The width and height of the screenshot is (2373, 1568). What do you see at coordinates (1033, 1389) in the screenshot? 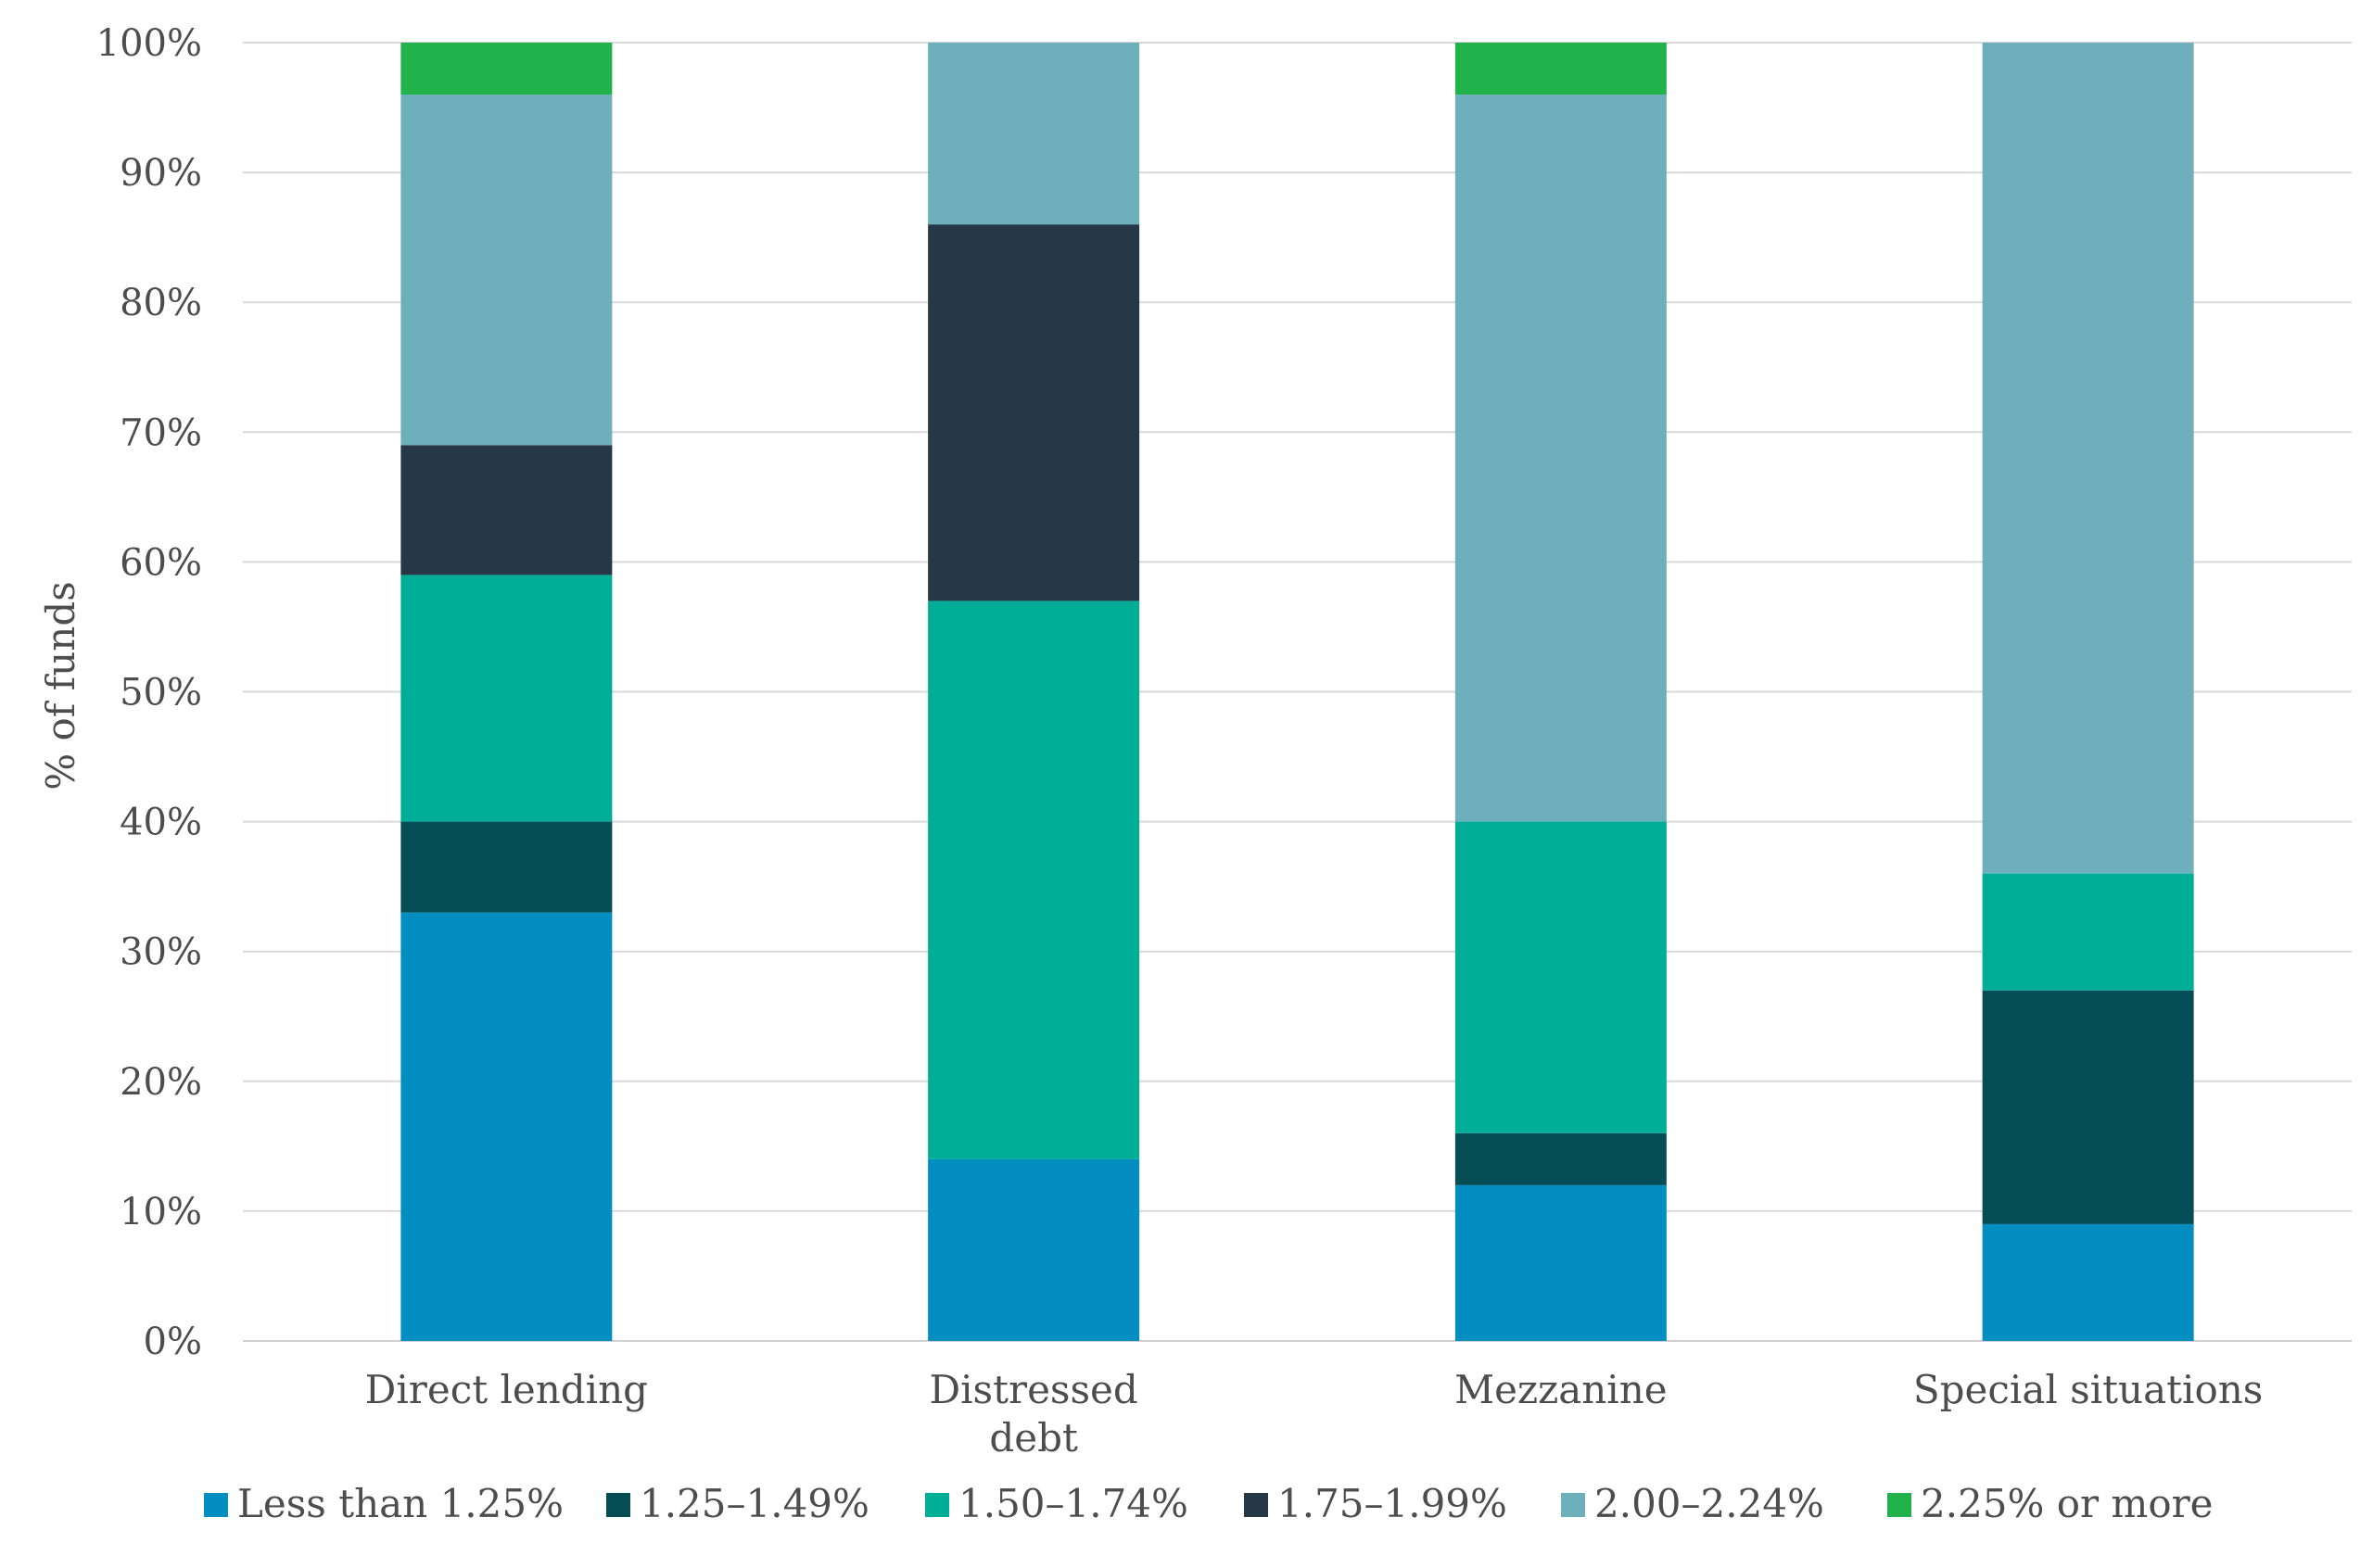
I see `x-tick-label: Distressed` at bounding box center [1033, 1389].